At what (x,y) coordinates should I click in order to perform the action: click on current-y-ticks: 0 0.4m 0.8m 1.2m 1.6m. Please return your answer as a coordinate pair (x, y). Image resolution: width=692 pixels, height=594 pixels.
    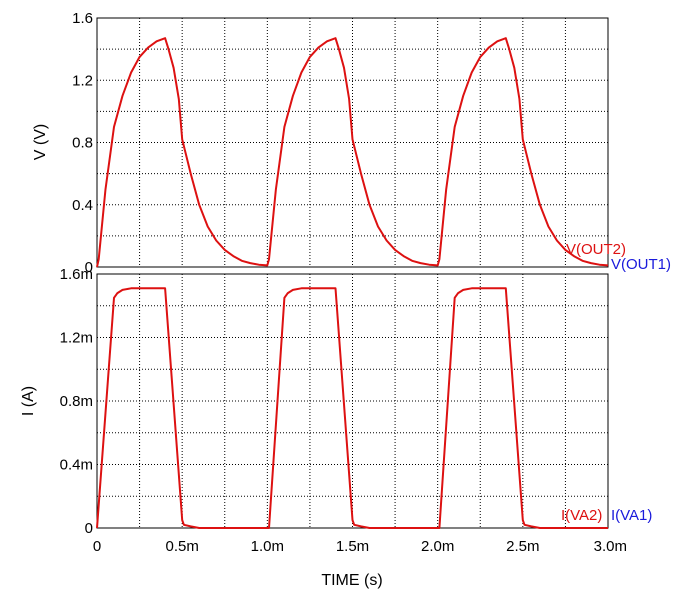
    Looking at the image, I should click on (76, 401).